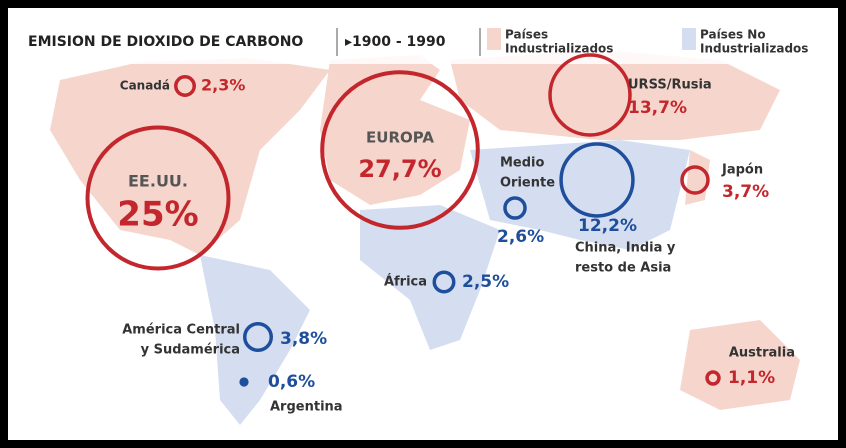 This screenshot has width=846, height=448. Describe the element at coordinates (751, 378) in the screenshot. I see `region-value: 1,1%` at that location.